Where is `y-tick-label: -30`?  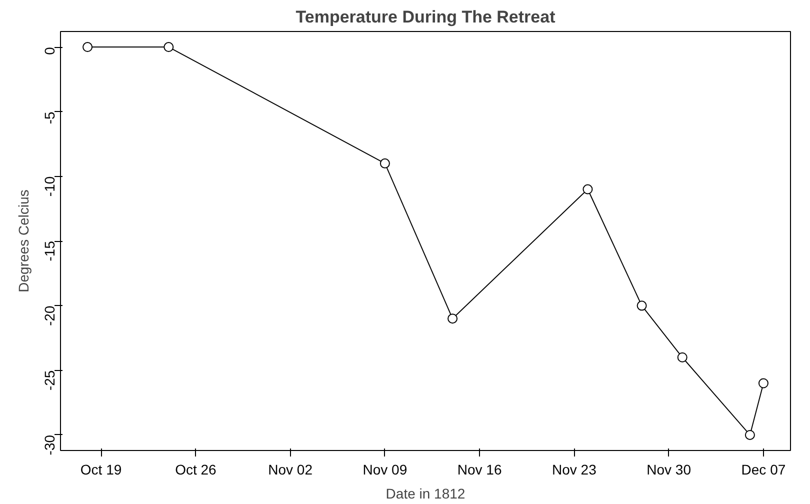
y-tick-label: -30 is located at coordinates (50, 445).